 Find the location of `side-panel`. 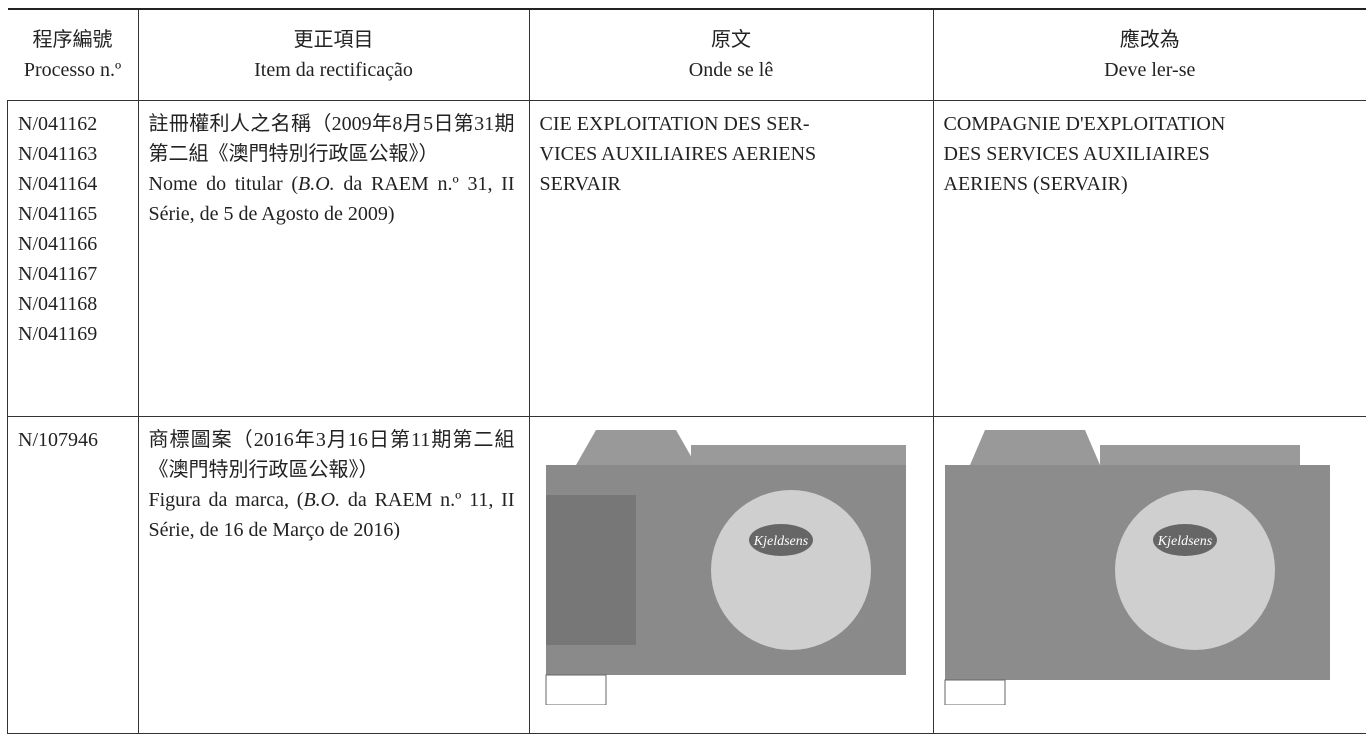

side-panel is located at coordinates (591, 570).